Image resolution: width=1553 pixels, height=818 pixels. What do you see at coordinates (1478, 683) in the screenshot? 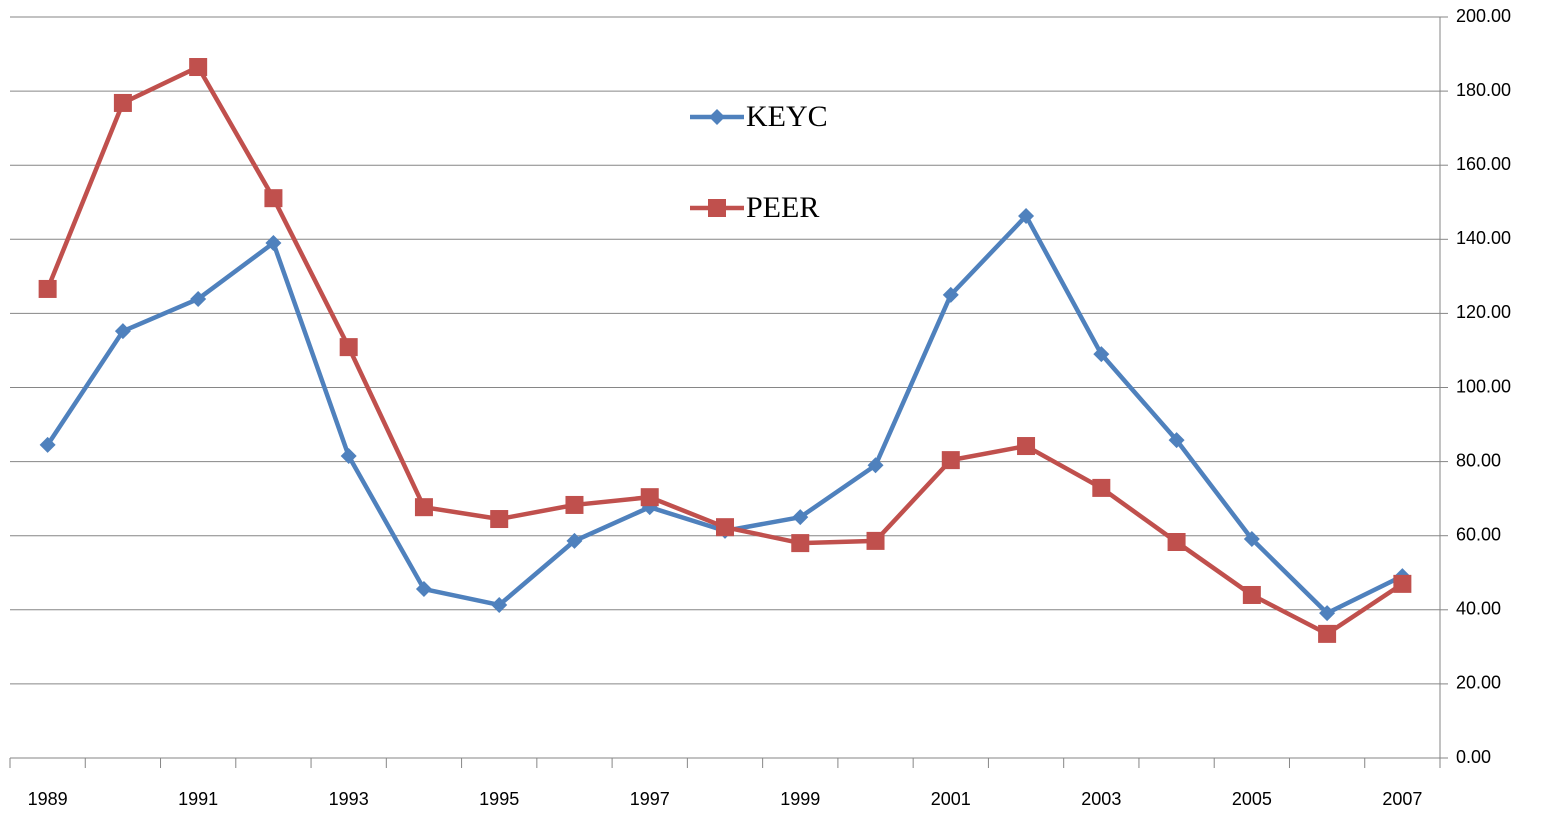
I see `y-tick-label: 20.00` at bounding box center [1478, 683].